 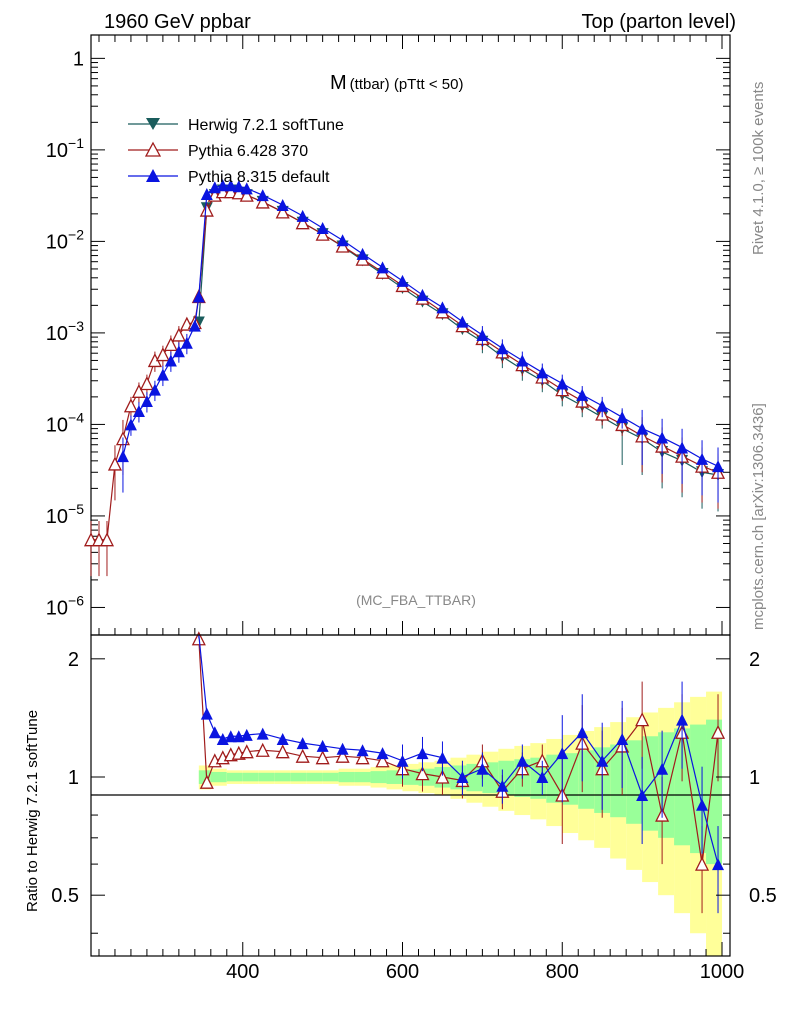 I want to click on legend-label-pythia8: Pythia 8.315 default, so click(x=259, y=177).